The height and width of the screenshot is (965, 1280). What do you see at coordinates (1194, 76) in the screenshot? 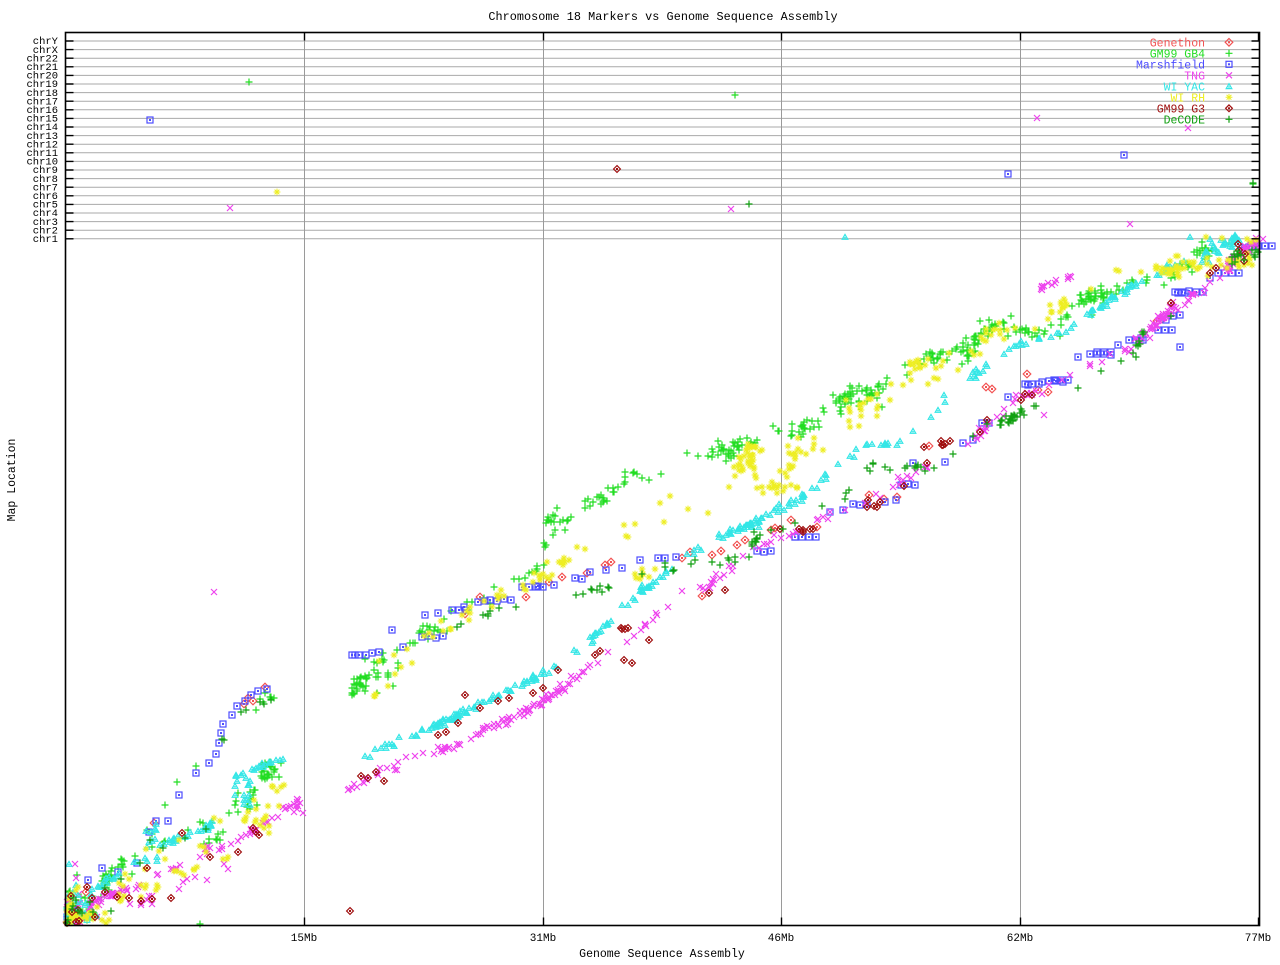
I see `svg-text: TNG` at bounding box center [1194, 76].